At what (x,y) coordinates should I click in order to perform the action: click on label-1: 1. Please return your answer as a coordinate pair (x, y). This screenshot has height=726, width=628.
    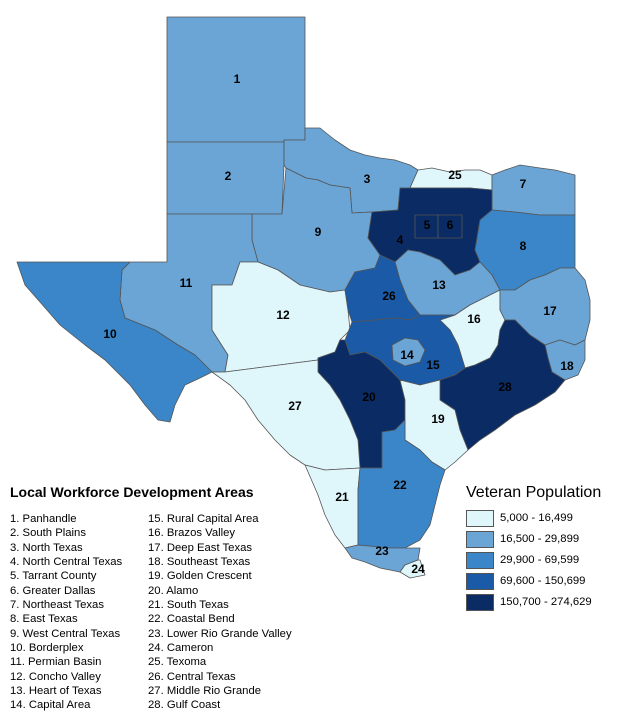
    Looking at the image, I should click on (237, 79).